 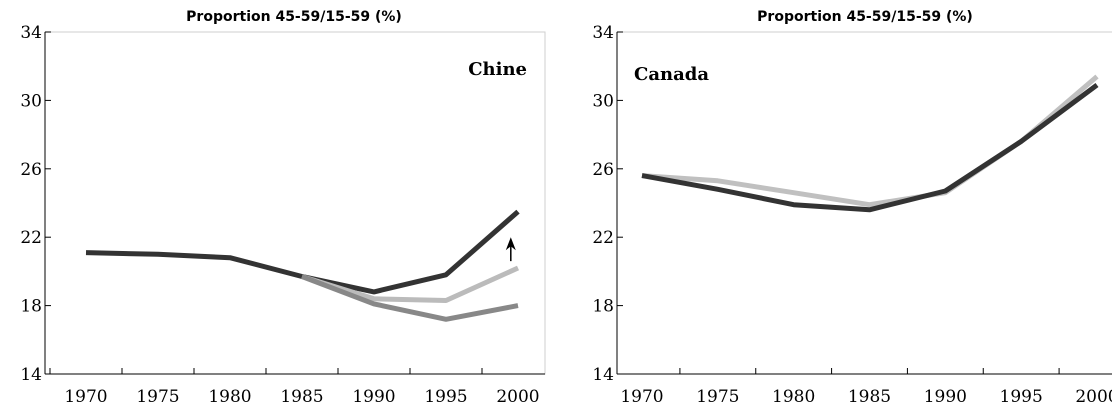 I want to click on arrow-head-icon, so click(x=510, y=244).